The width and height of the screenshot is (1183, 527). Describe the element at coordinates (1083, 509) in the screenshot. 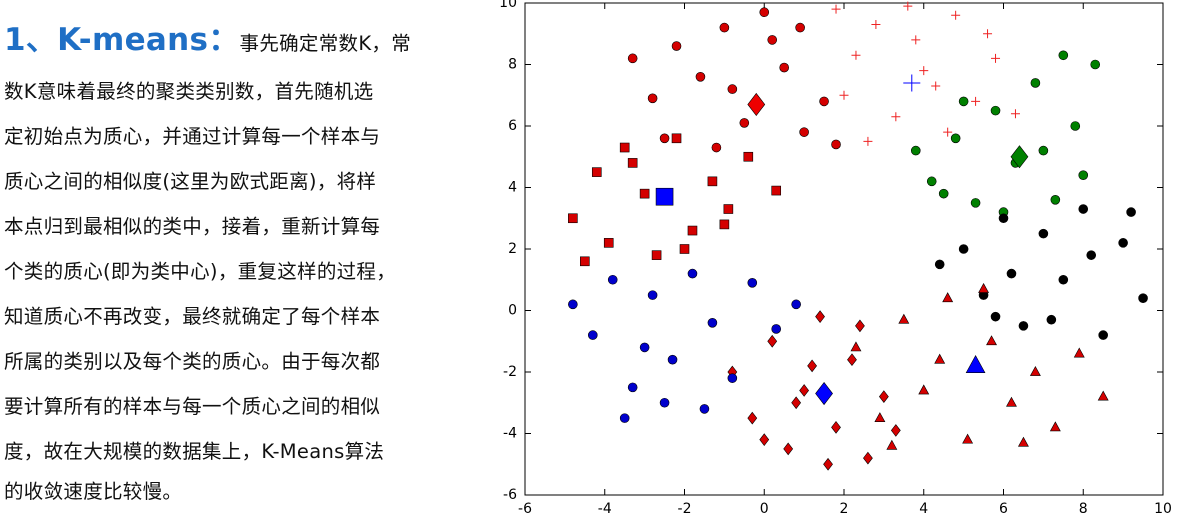

I see `x-tick-label: 8` at that location.